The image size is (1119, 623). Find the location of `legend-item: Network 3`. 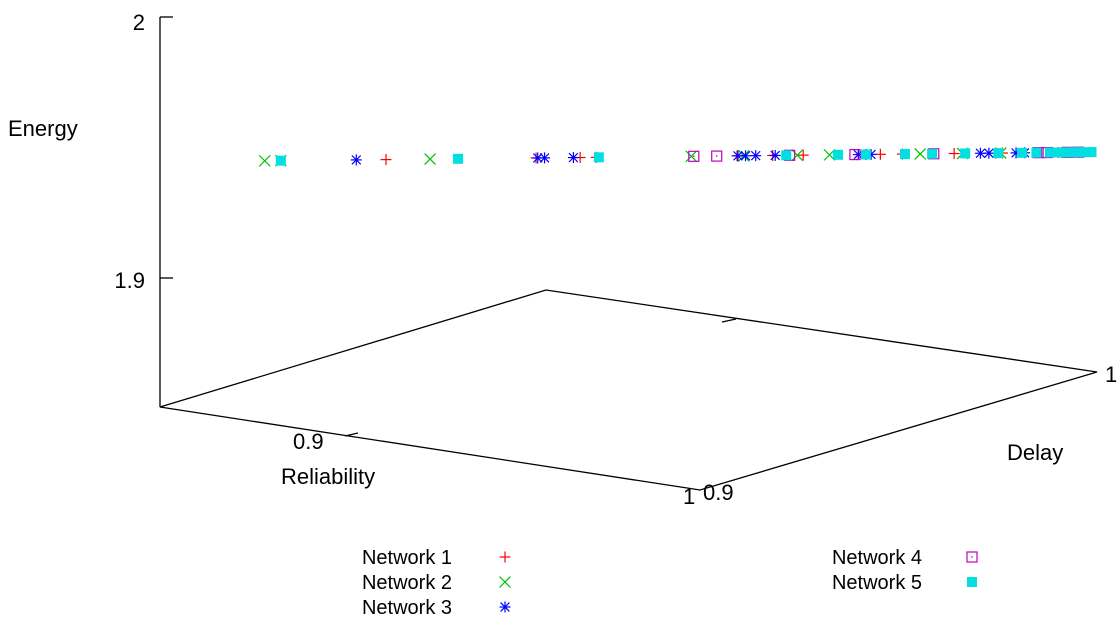

legend-item: Network 3 is located at coordinates (436, 608).